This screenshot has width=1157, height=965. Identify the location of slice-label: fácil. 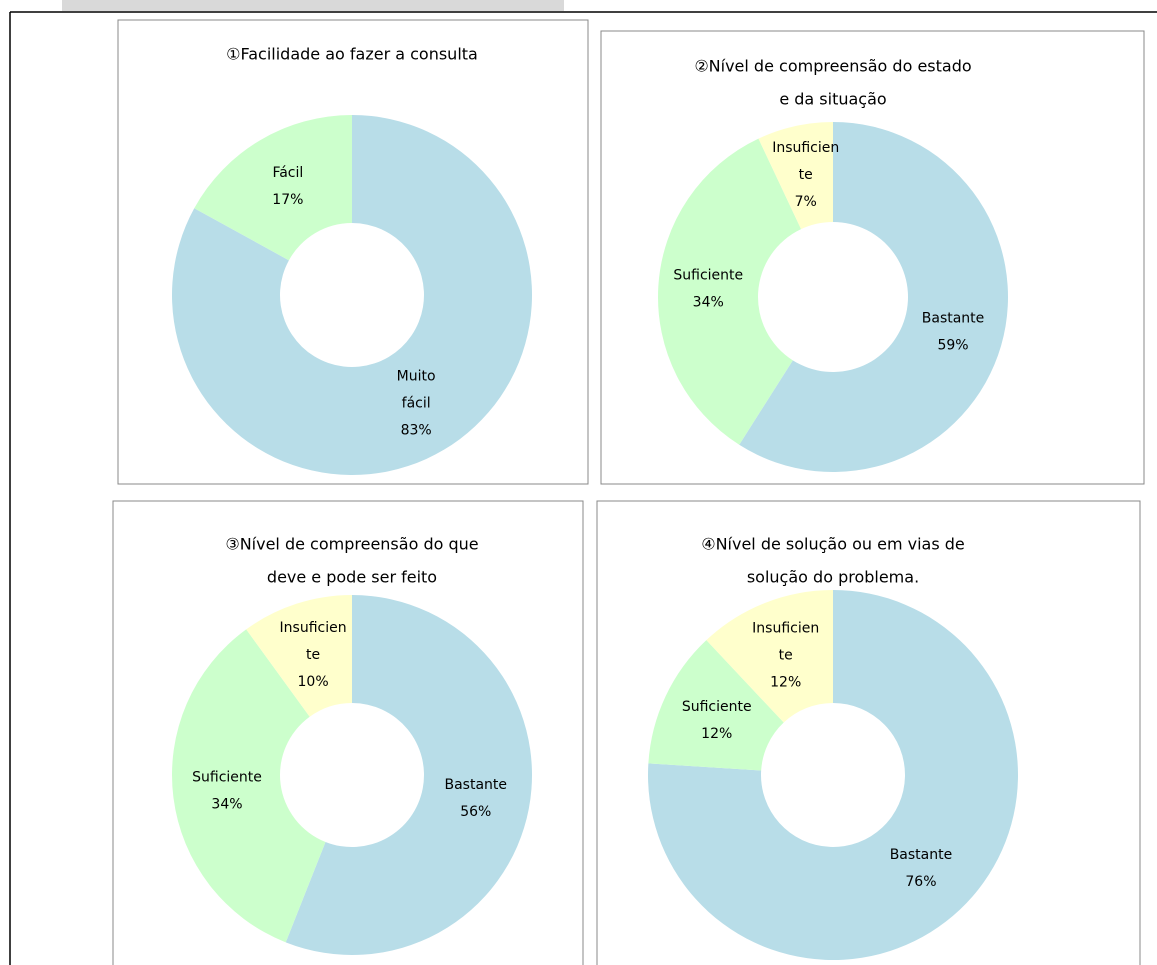
(416, 403).